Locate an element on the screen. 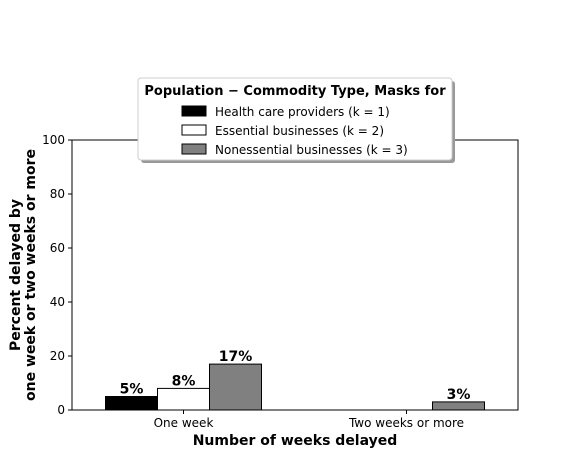 The image size is (576, 468). data-label: 8% is located at coordinates (184, 381).